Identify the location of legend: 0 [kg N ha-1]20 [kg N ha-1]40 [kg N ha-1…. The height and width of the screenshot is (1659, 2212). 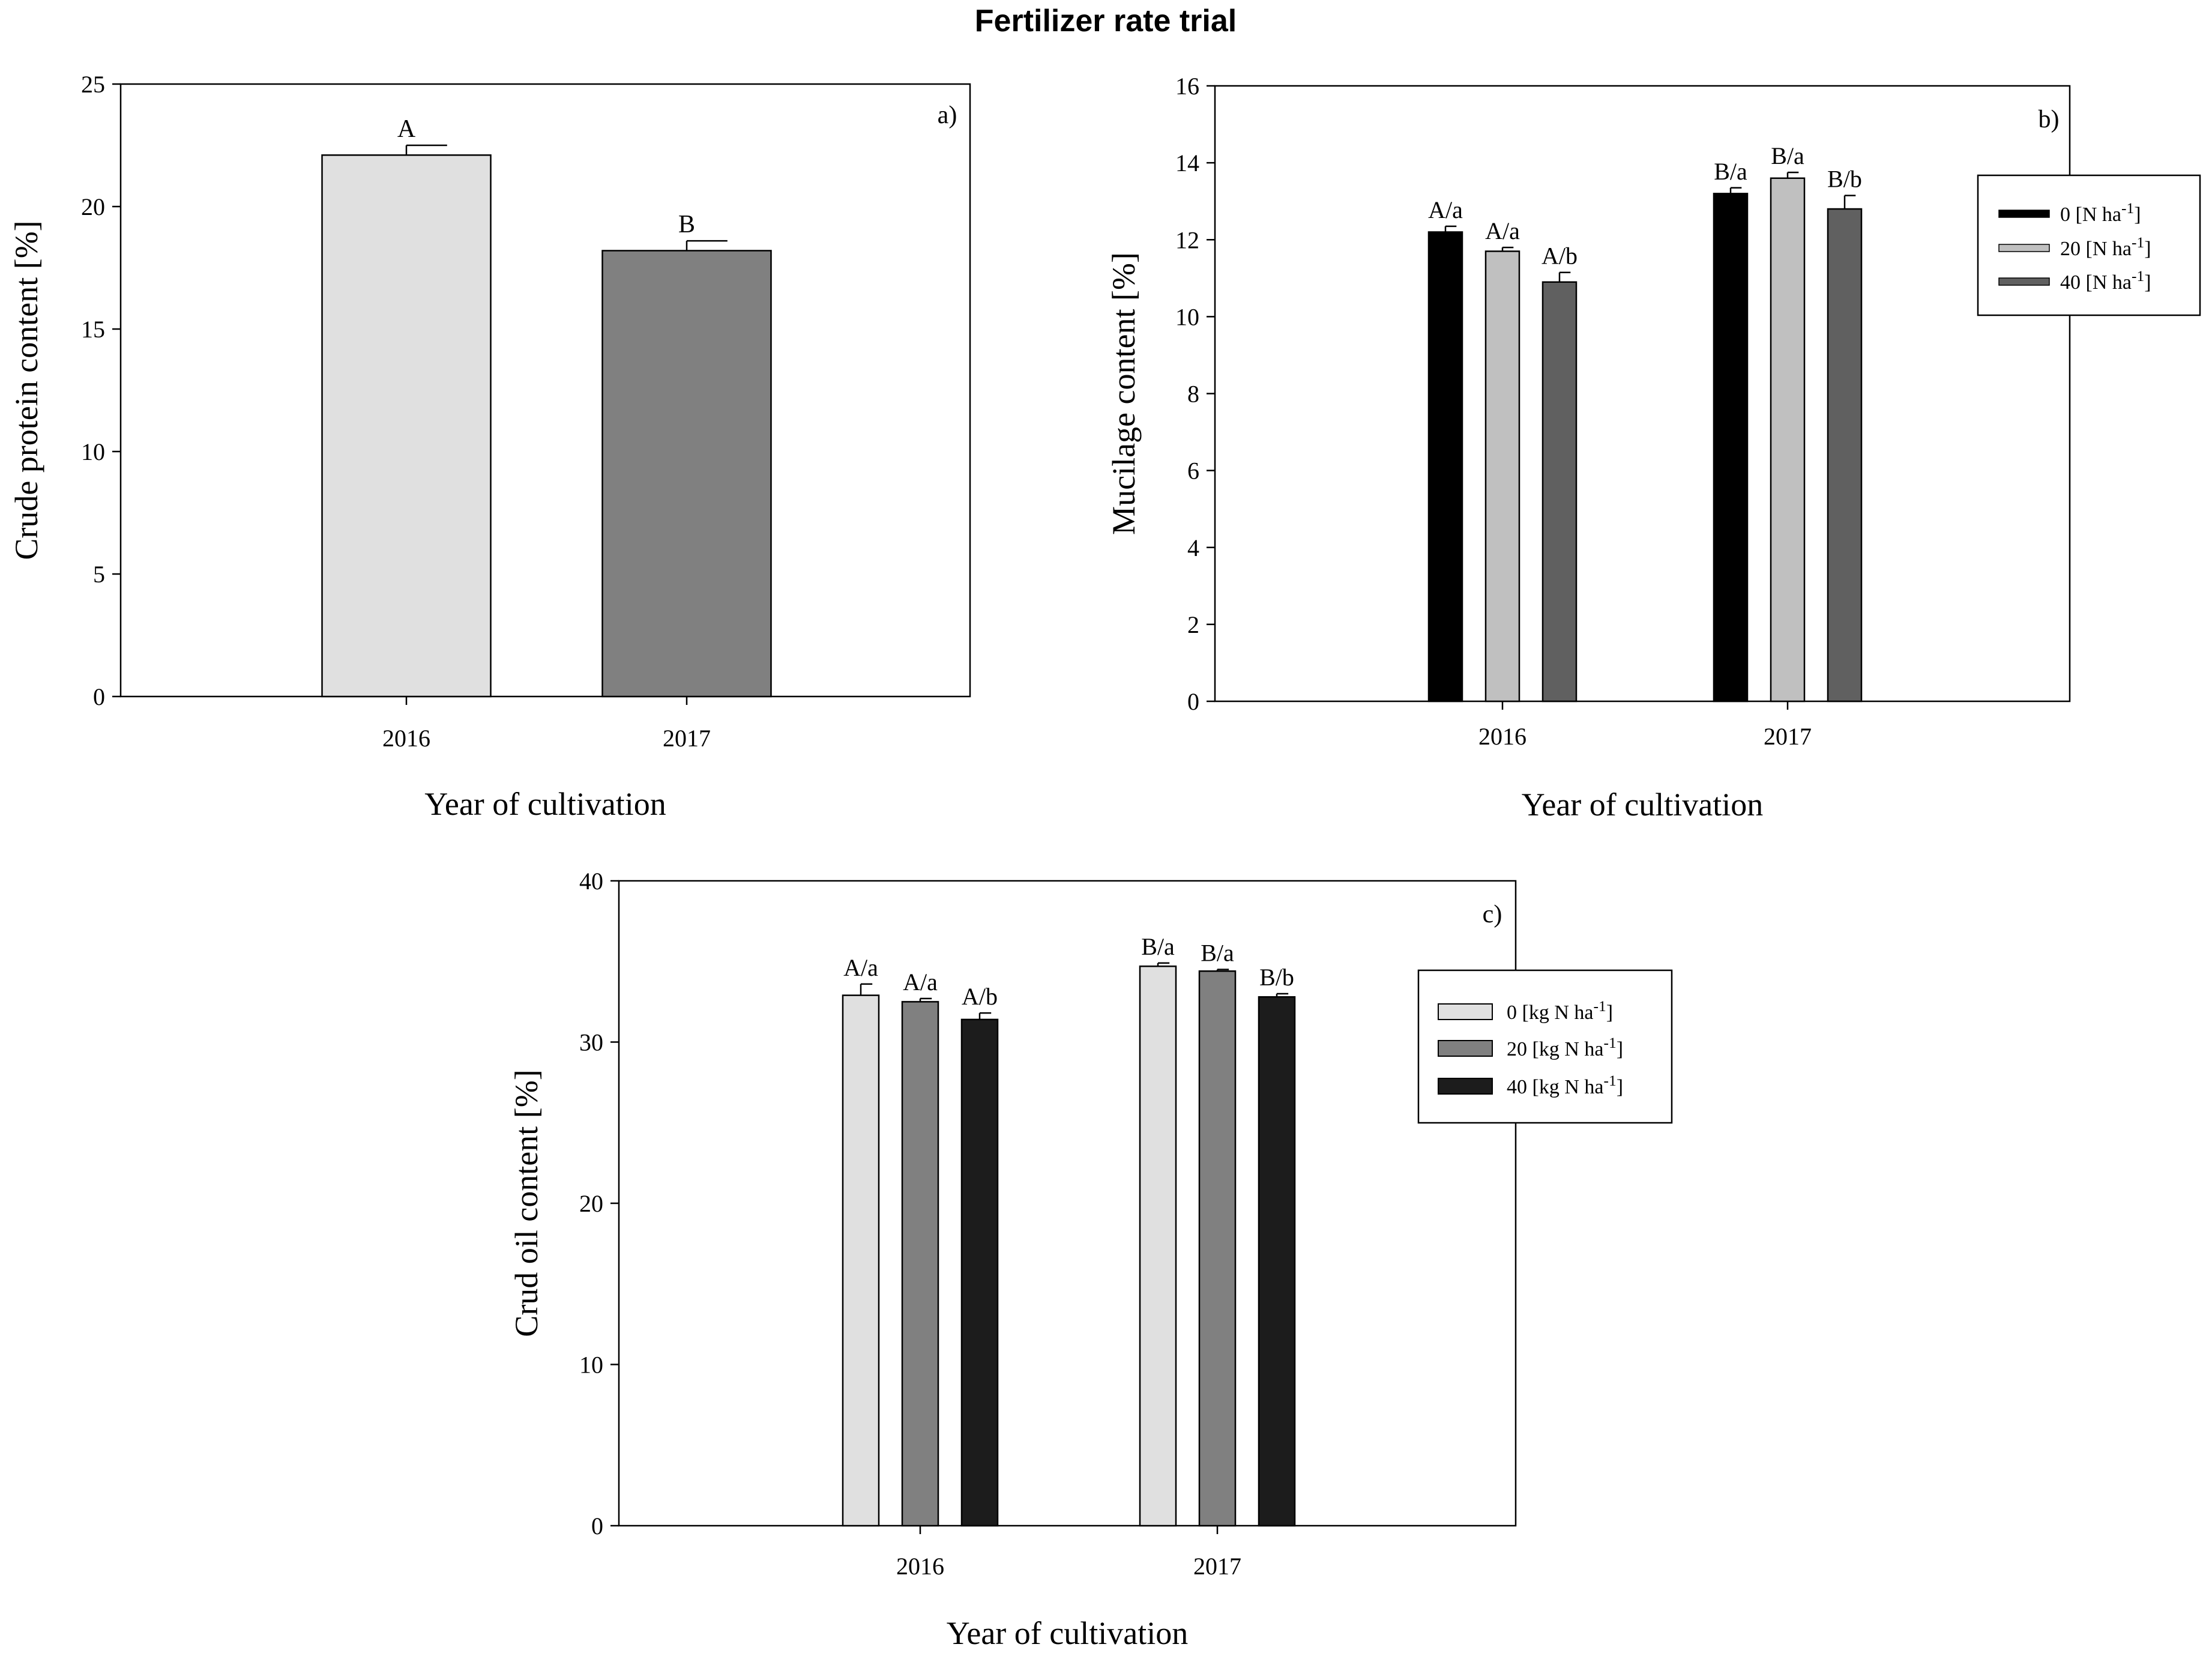
(1545, 1046).